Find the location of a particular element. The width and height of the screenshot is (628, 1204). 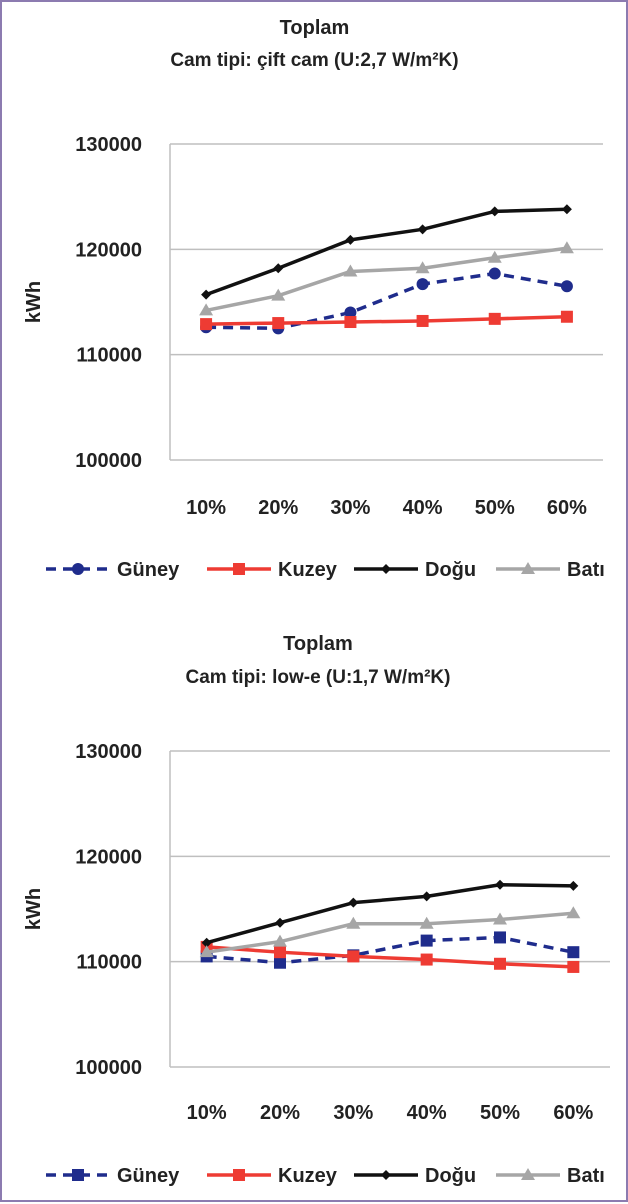

x-tick-label: 20% is located at coordinates (280, 1113).